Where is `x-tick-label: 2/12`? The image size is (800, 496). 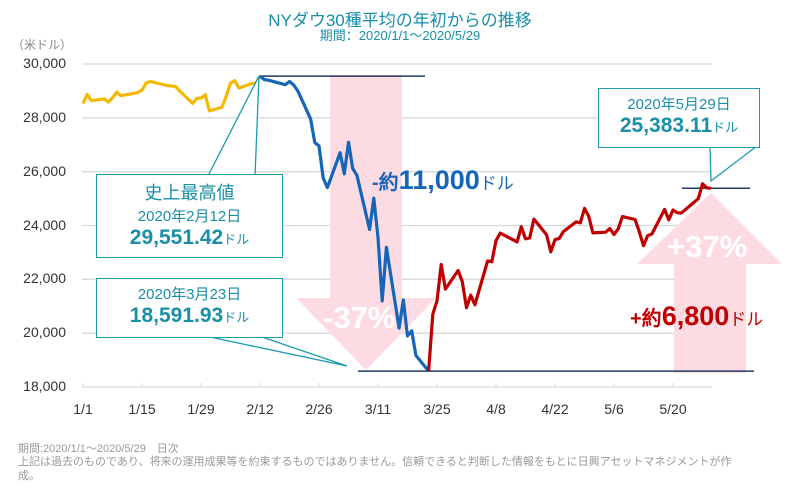 x-tick-label: 2/12 is located at coordinates (260, 409).